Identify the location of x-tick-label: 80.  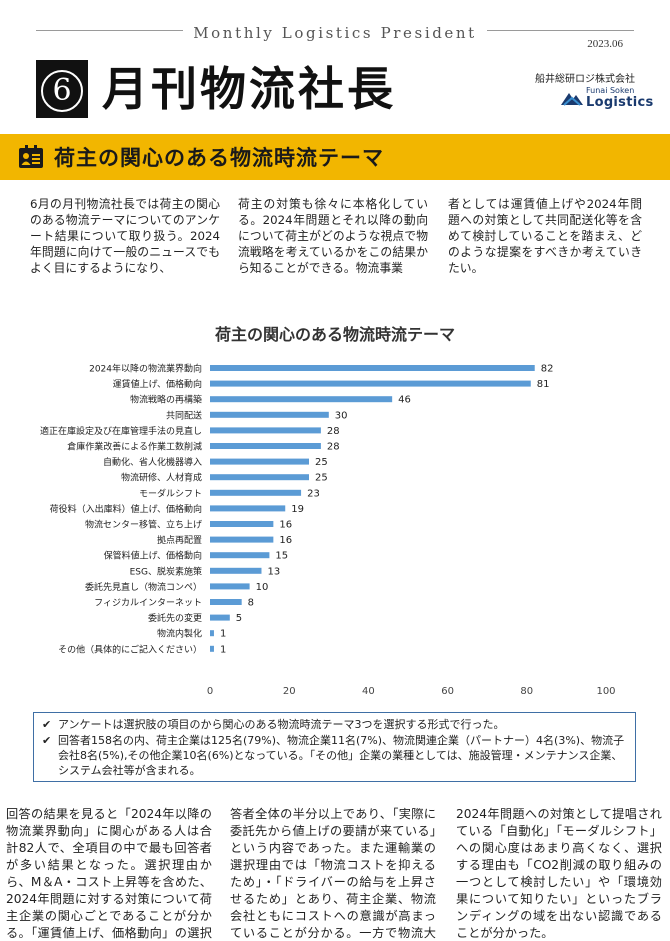
(526, 691).